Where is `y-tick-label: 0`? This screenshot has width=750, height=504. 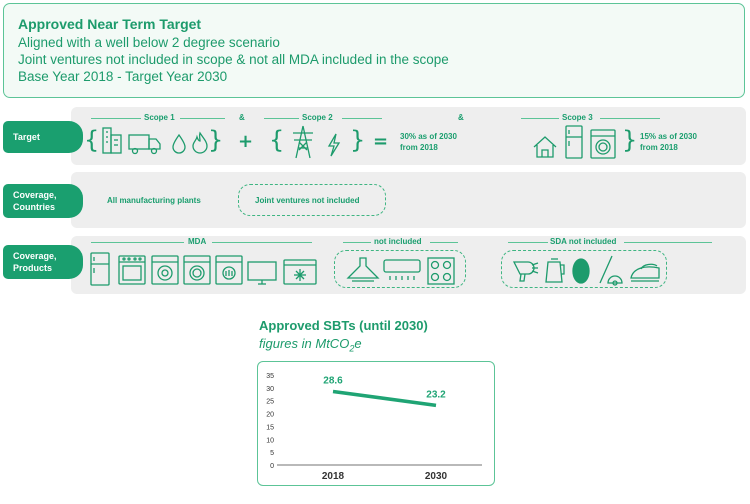
y-tick-label: 0 is located at coordinates (272, 466).